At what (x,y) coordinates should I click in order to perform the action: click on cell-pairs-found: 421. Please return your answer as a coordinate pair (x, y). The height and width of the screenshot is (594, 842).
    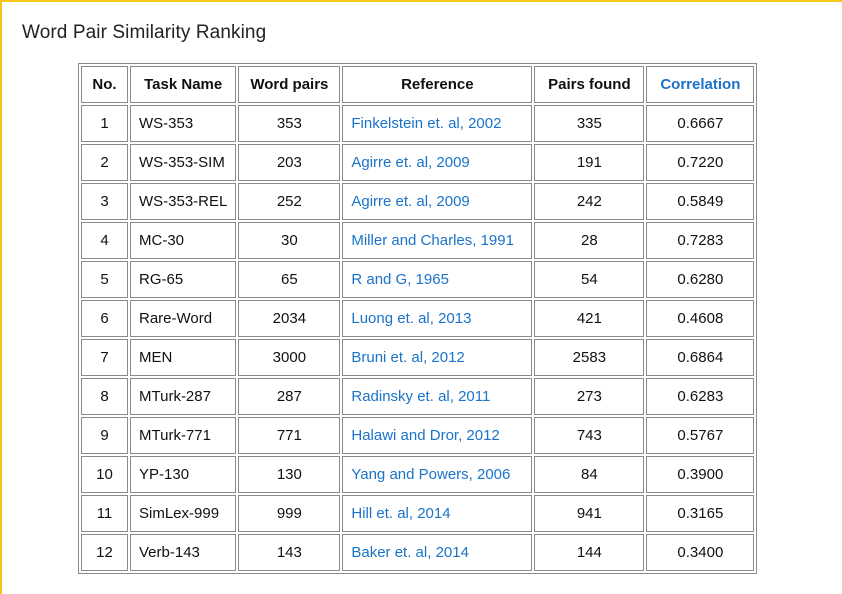
    Looking at the image, I should click on (589, 318).